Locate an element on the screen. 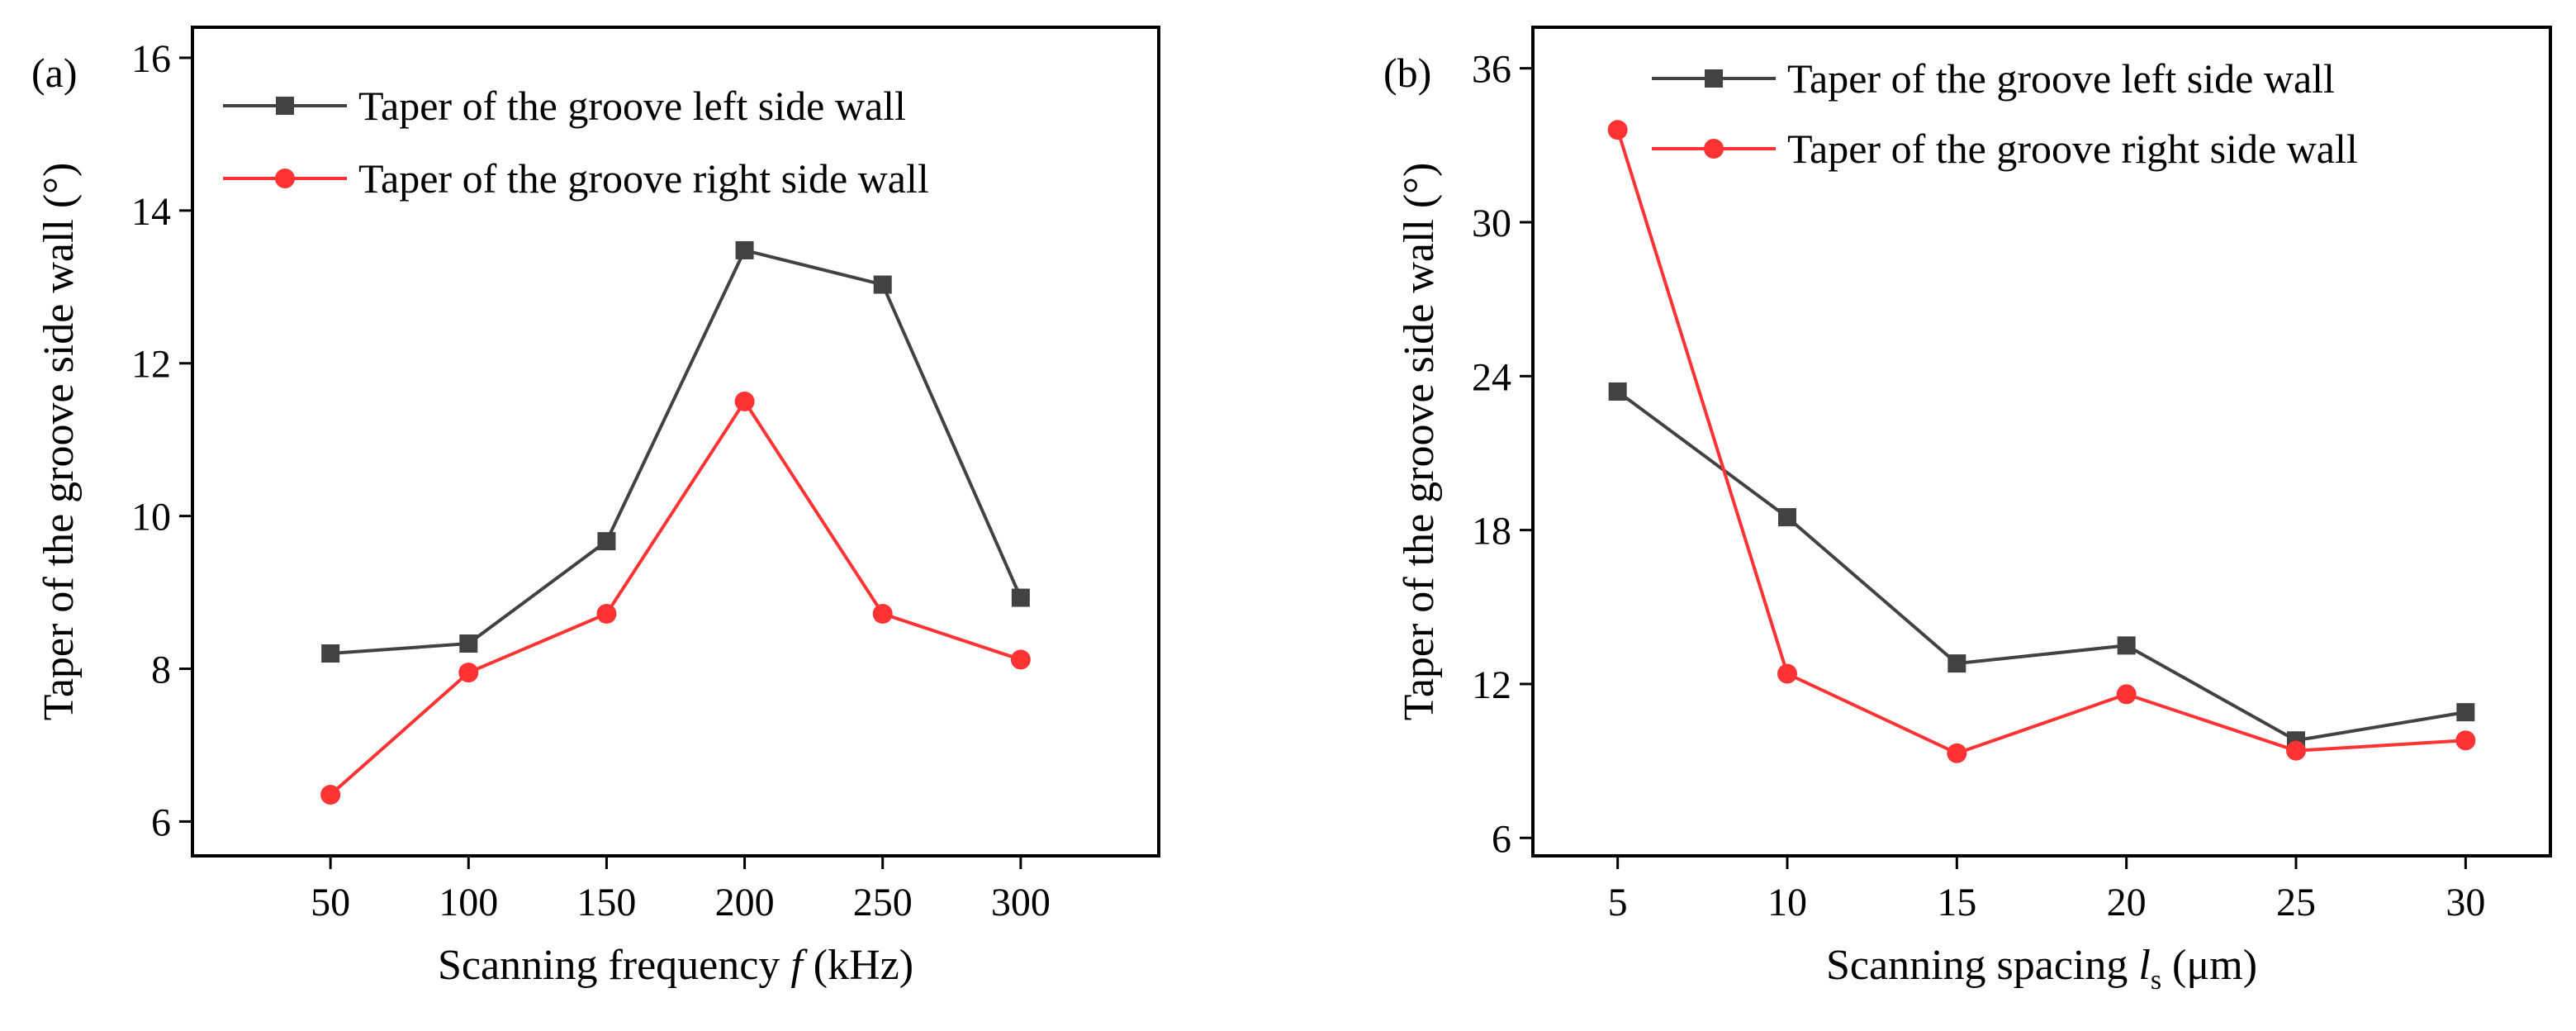  x-tick-label: 25 is located at coordinates (2296, 902).